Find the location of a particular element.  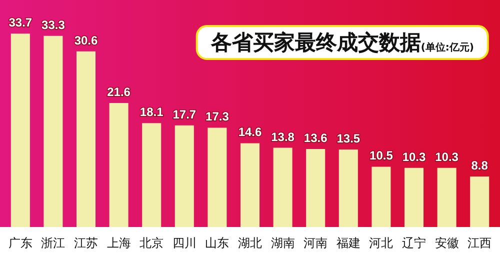

data-label: 17.7 is located at coordinates (184, 114).